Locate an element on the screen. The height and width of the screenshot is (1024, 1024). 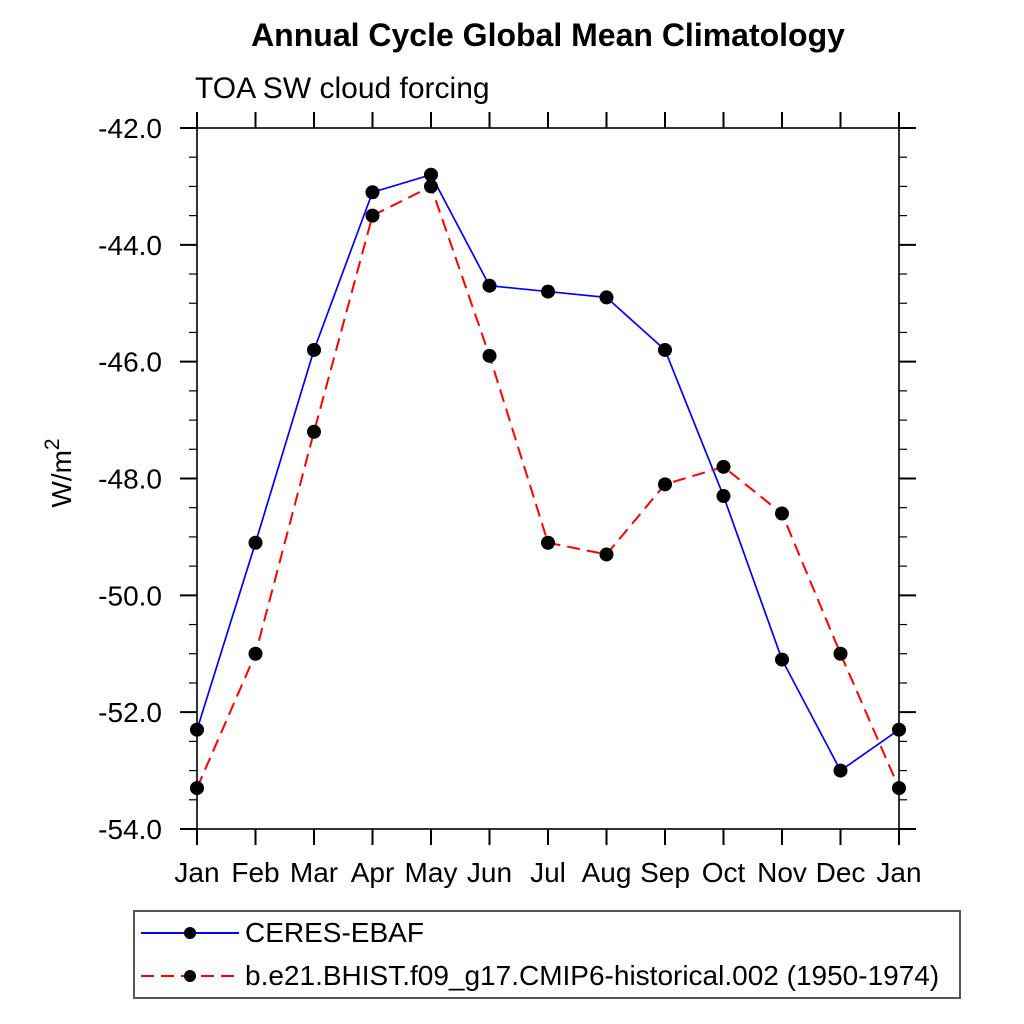
y-axis-label: W/m2 is located at coordinates (59, 472).